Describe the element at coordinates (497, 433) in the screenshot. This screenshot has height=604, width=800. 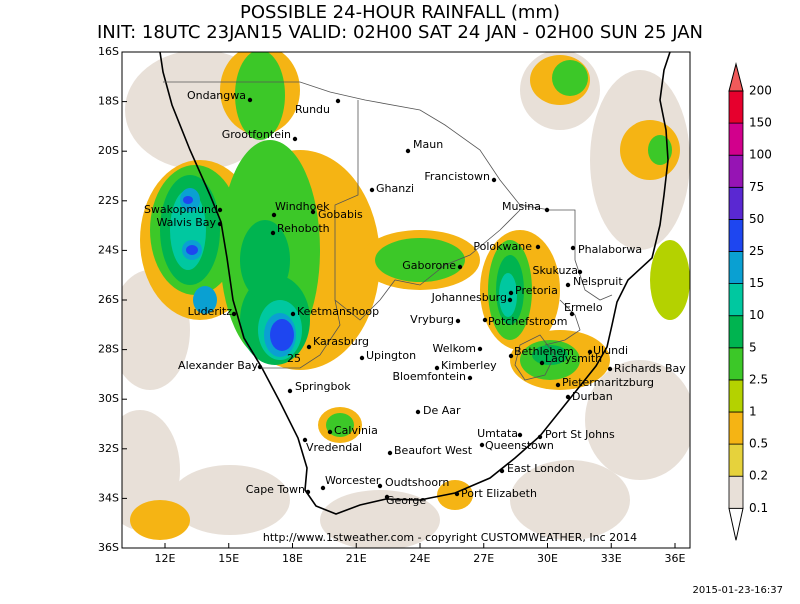
I see `city-label: Umtata` at that location.